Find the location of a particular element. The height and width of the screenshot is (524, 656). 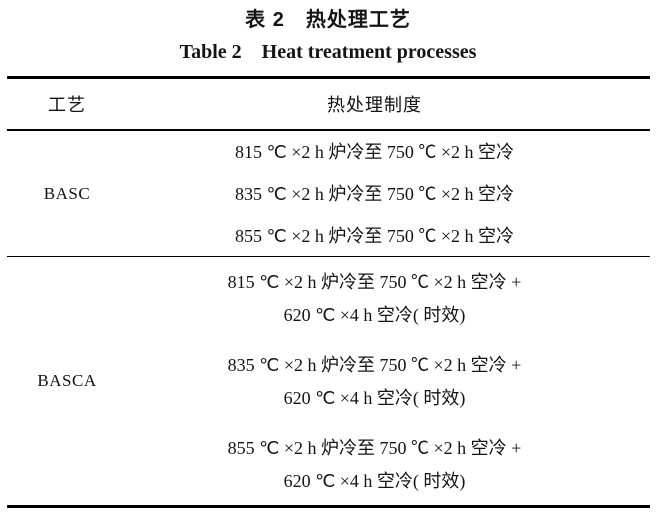

process-label-basca: BASCA is located at coordinates (67, 380).